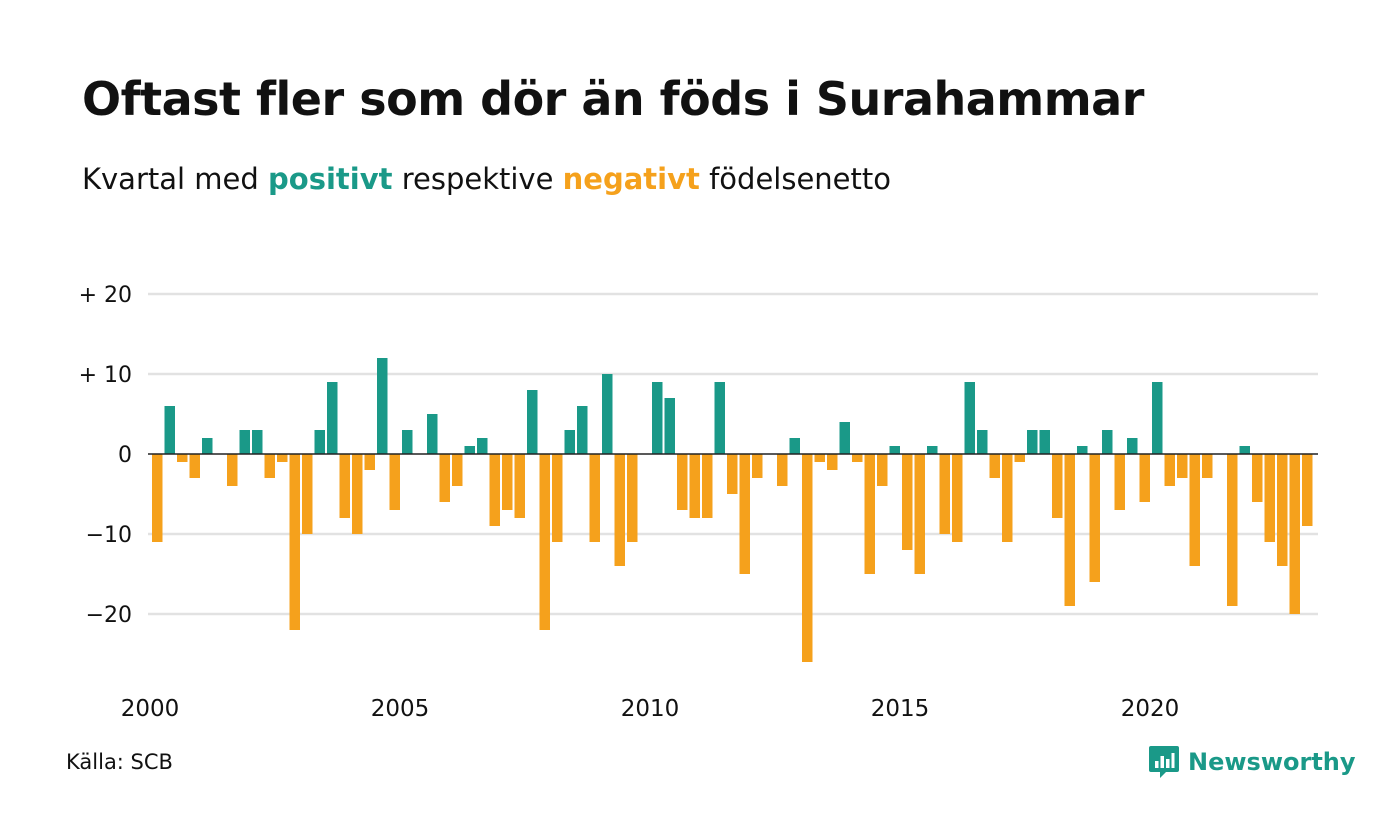  I want to click on subtitle-positive-label: positivt, so click(330, 179).